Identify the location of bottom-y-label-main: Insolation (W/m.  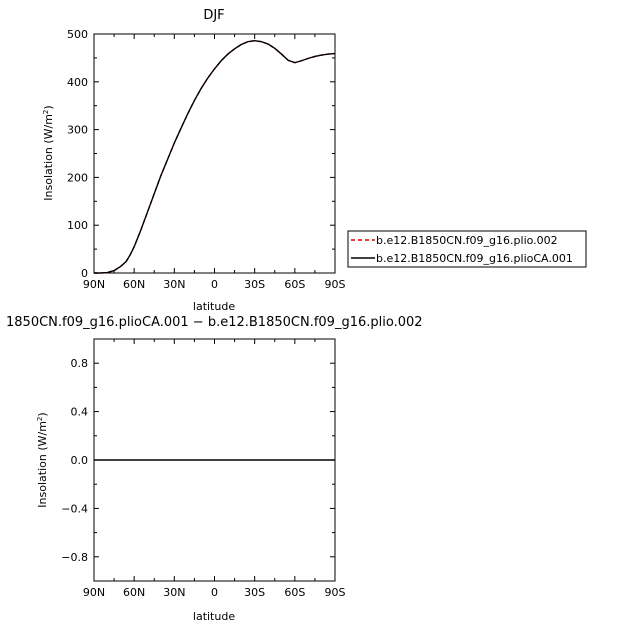
(42, 464).